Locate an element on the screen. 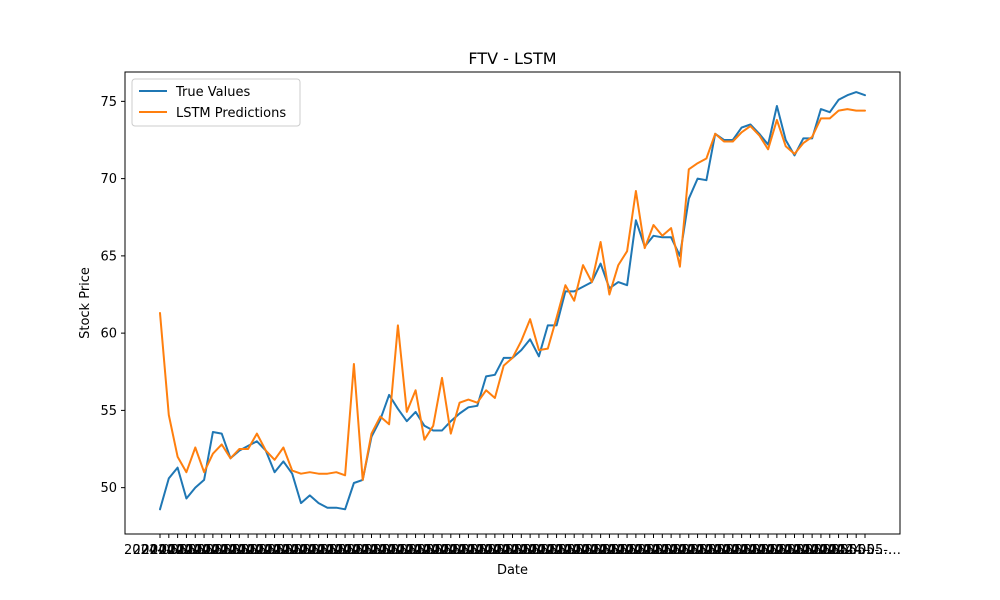 This screenshot has width=1000, height=600. x-axis-title: Date is located at coordinates (512, 570).